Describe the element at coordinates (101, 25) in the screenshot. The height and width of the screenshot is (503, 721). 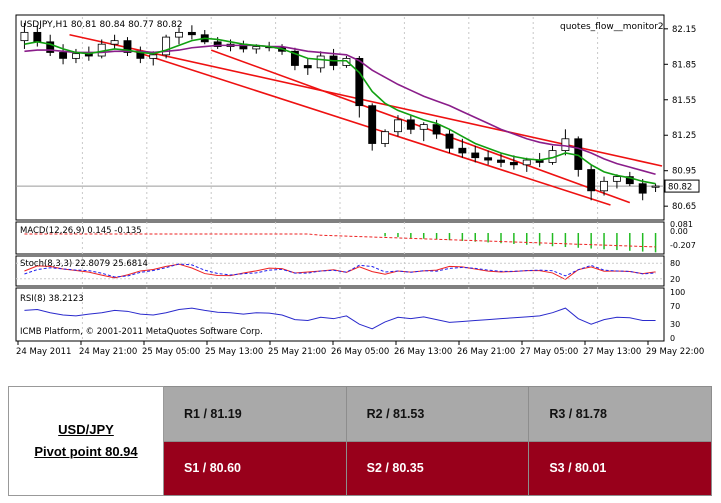
I see `symbol-header: USDJPY,H1 80.81 80.84 80.77 80.82` at that location.